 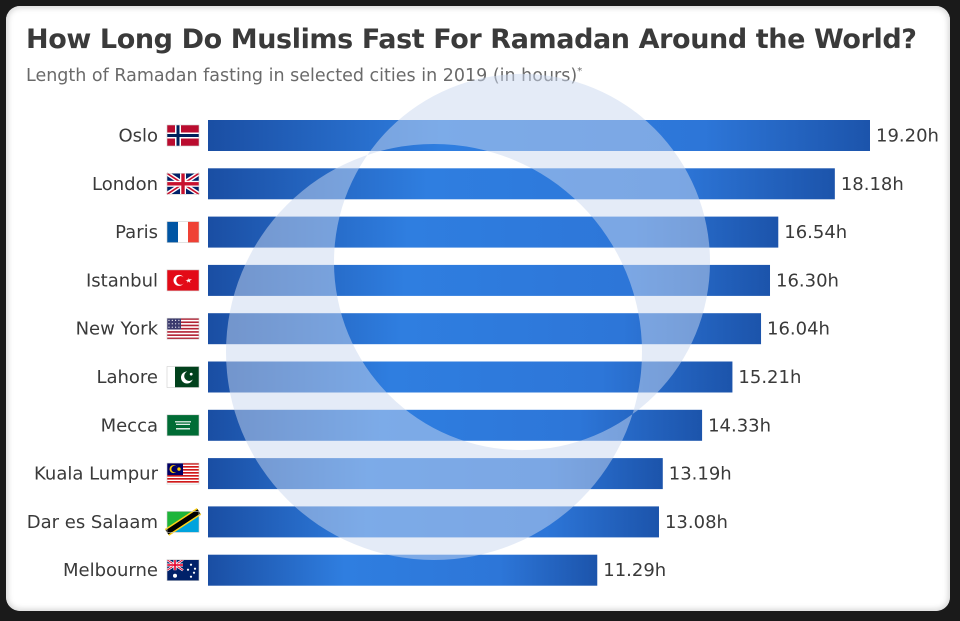 I want to click on category-label: Istanbul, so click(x=122, y=280).